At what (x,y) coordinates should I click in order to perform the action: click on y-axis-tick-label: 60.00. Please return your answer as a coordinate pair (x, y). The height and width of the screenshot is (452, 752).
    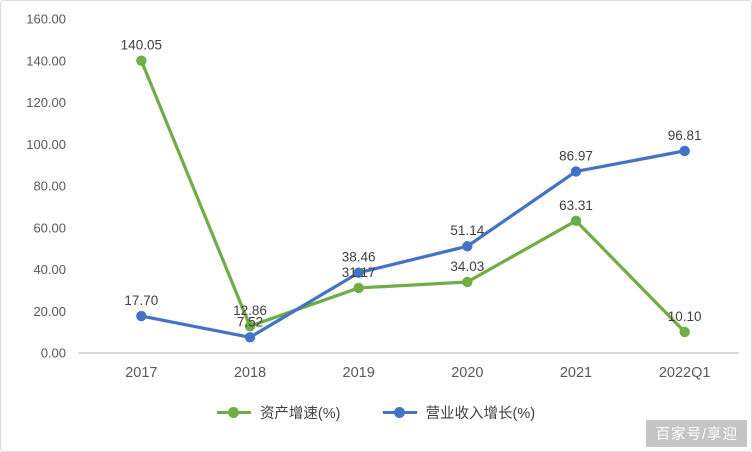
    Looking at the image, I should click on (49, 227).